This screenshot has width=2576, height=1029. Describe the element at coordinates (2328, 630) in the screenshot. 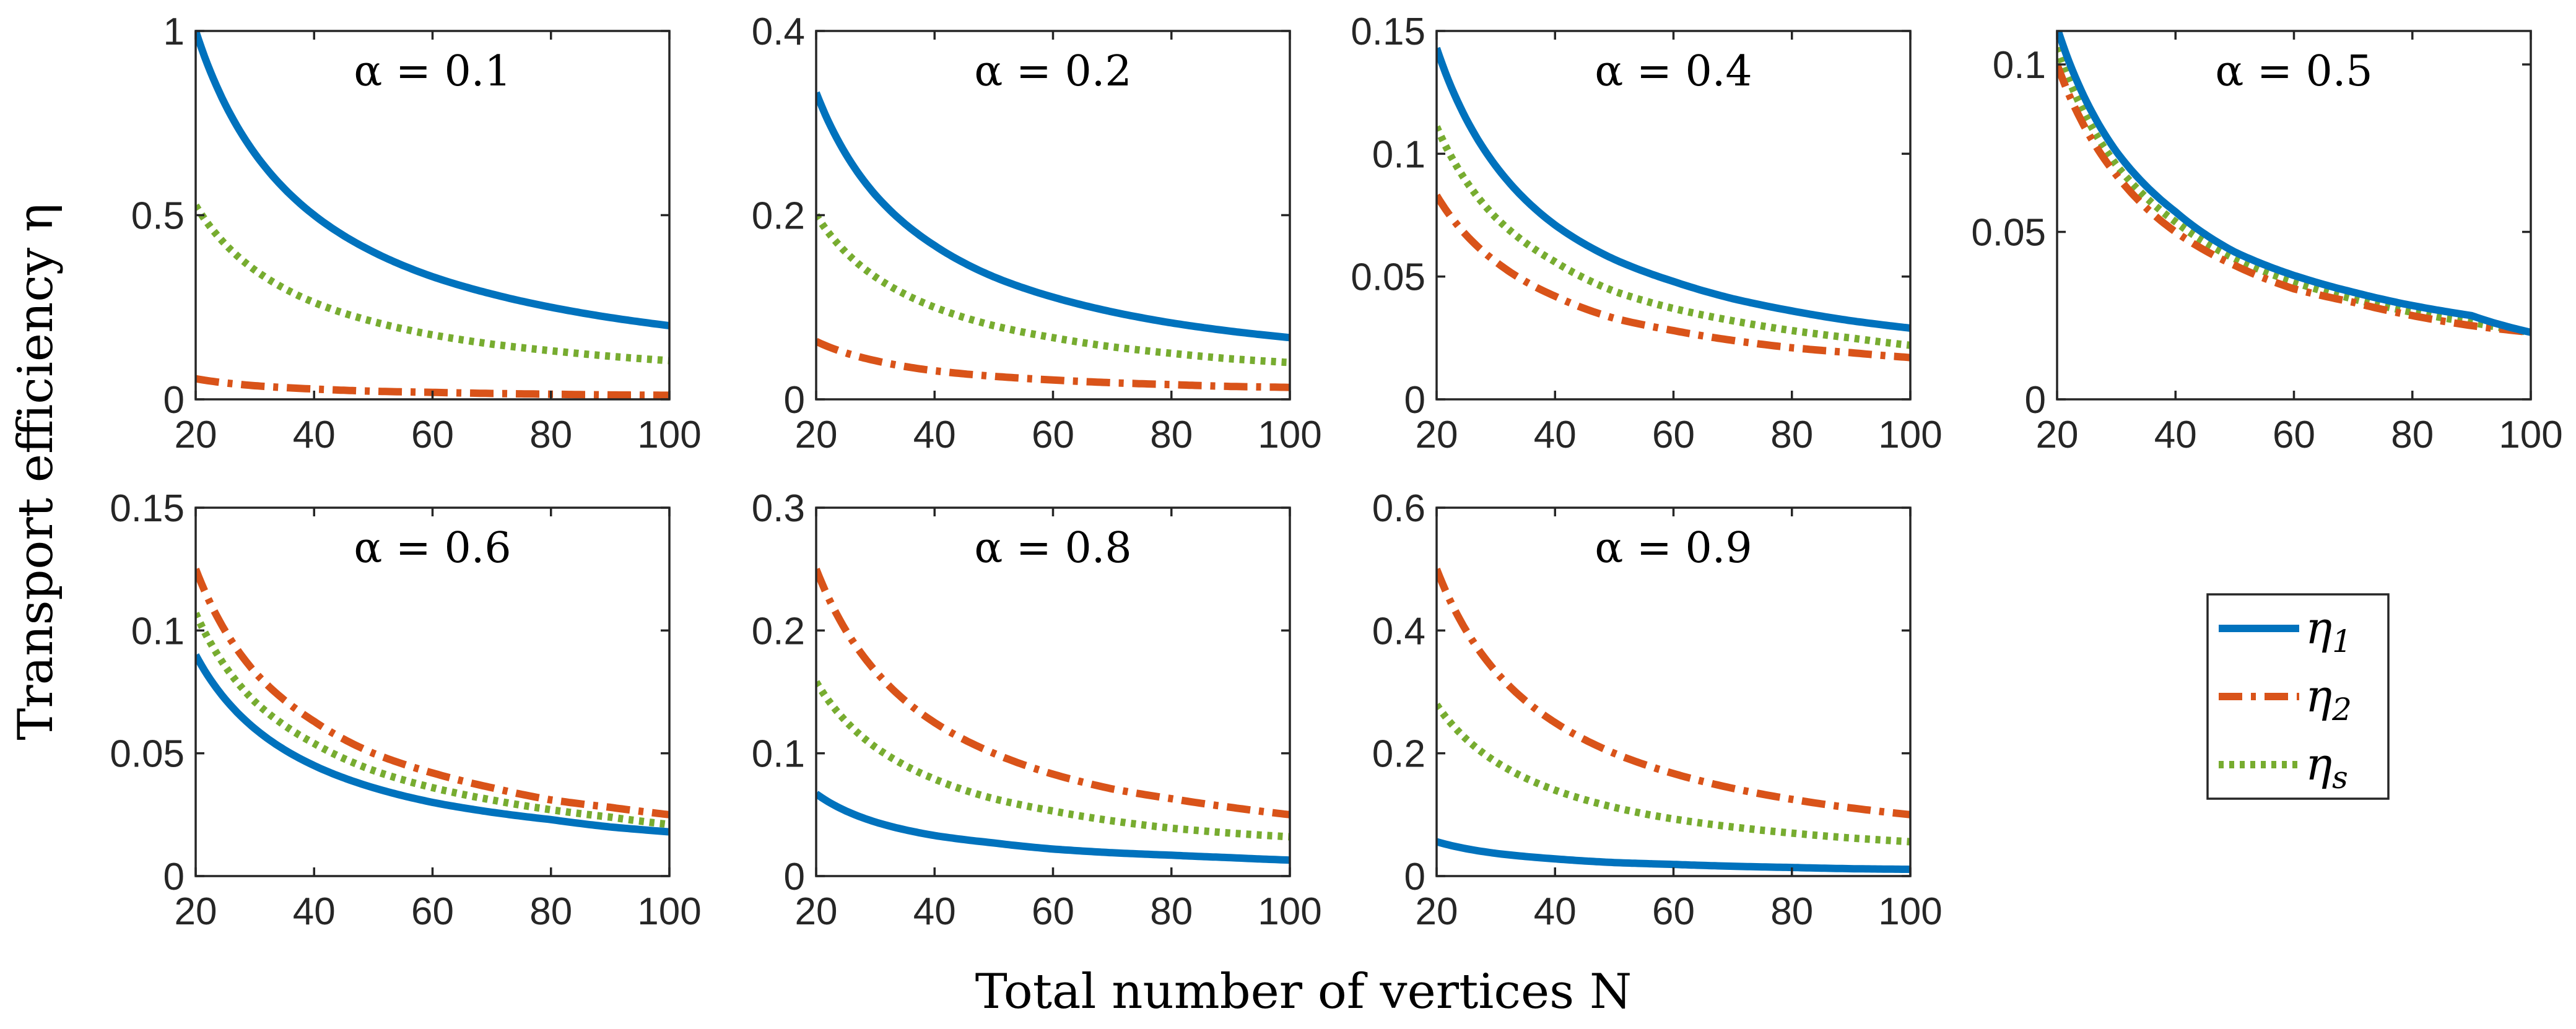

I see `legend-label-eta1: η1` at that location.